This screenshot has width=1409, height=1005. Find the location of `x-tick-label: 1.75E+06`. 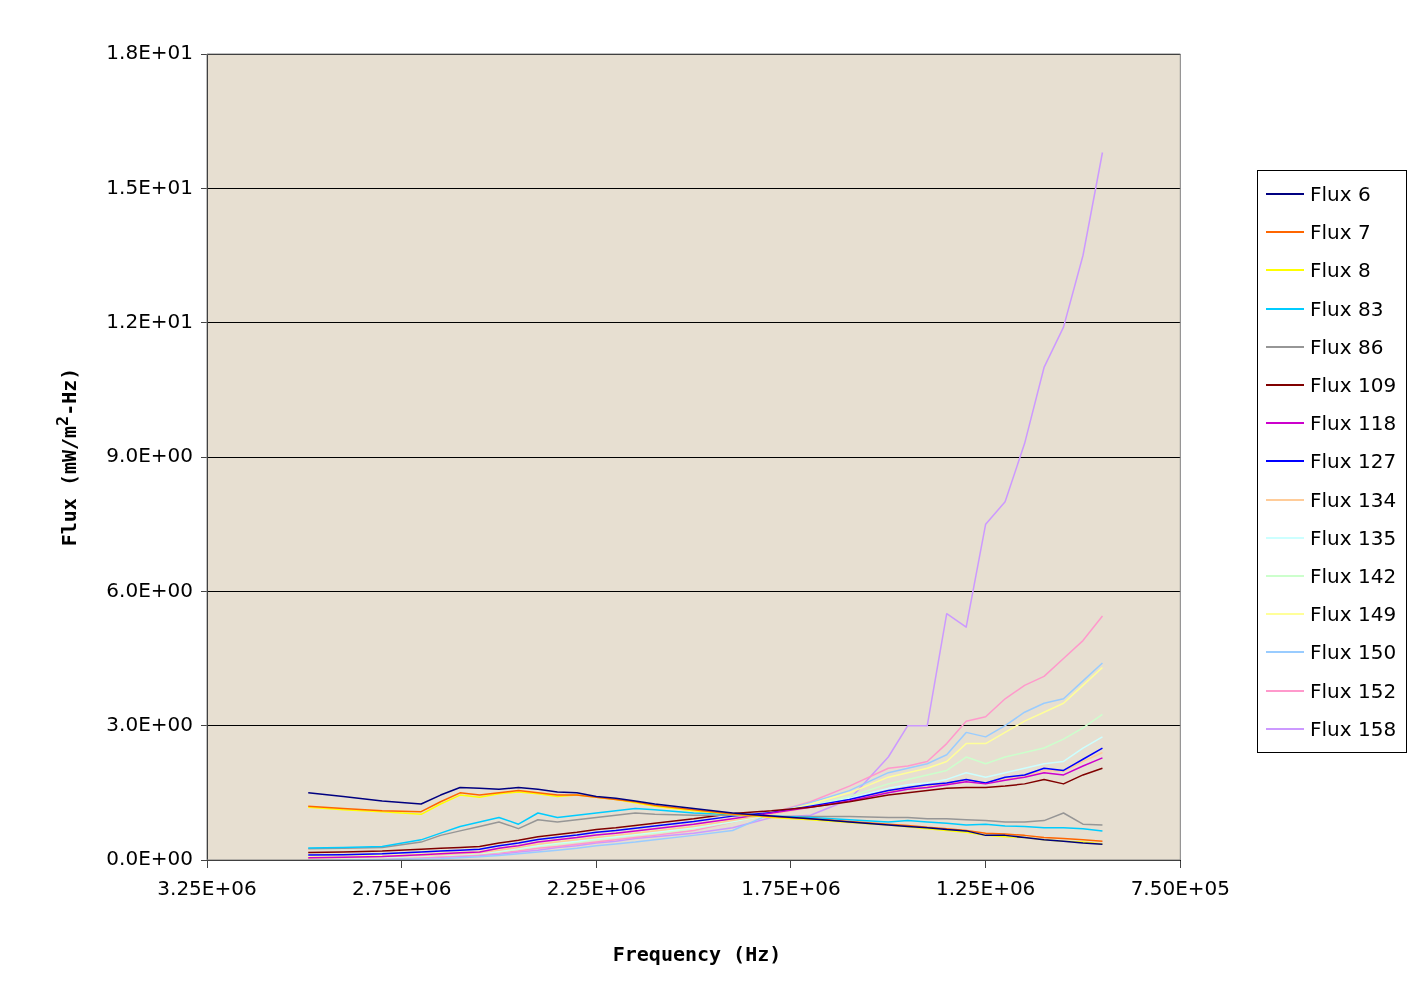

x-tick-label: 1.75E+06 is located at coordinates (791, 888).